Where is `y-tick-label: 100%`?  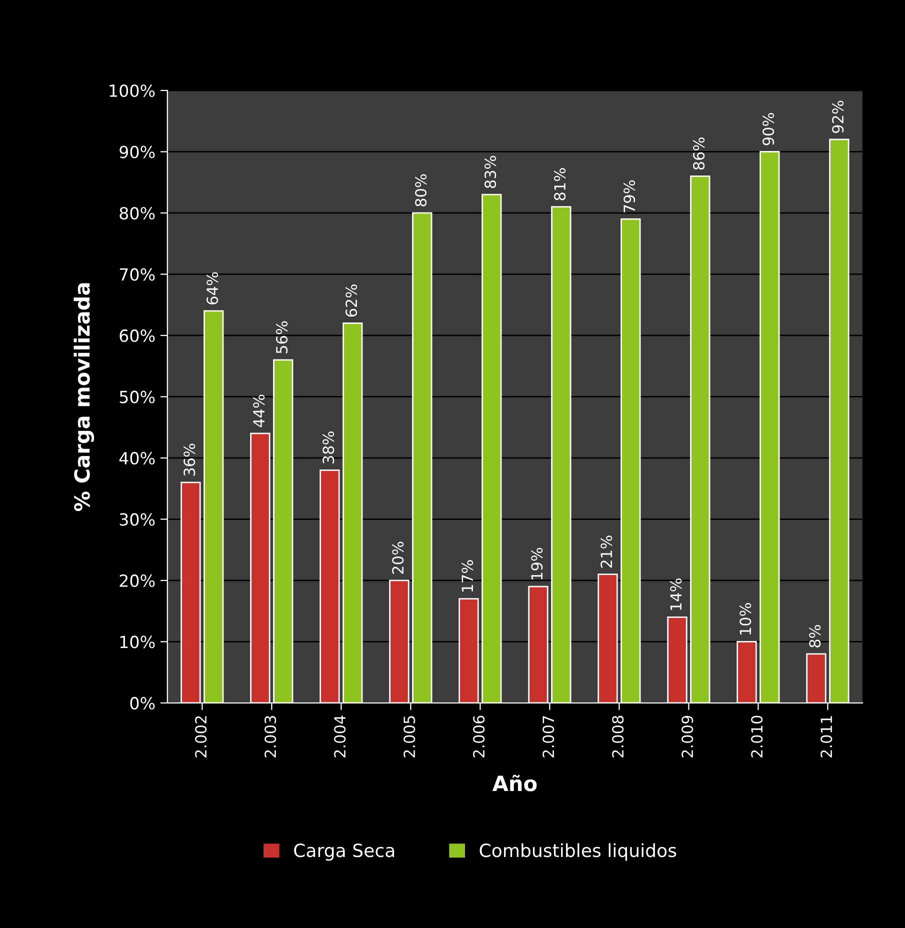 y-tick-label: 100% is located at coordinates (132, 91).